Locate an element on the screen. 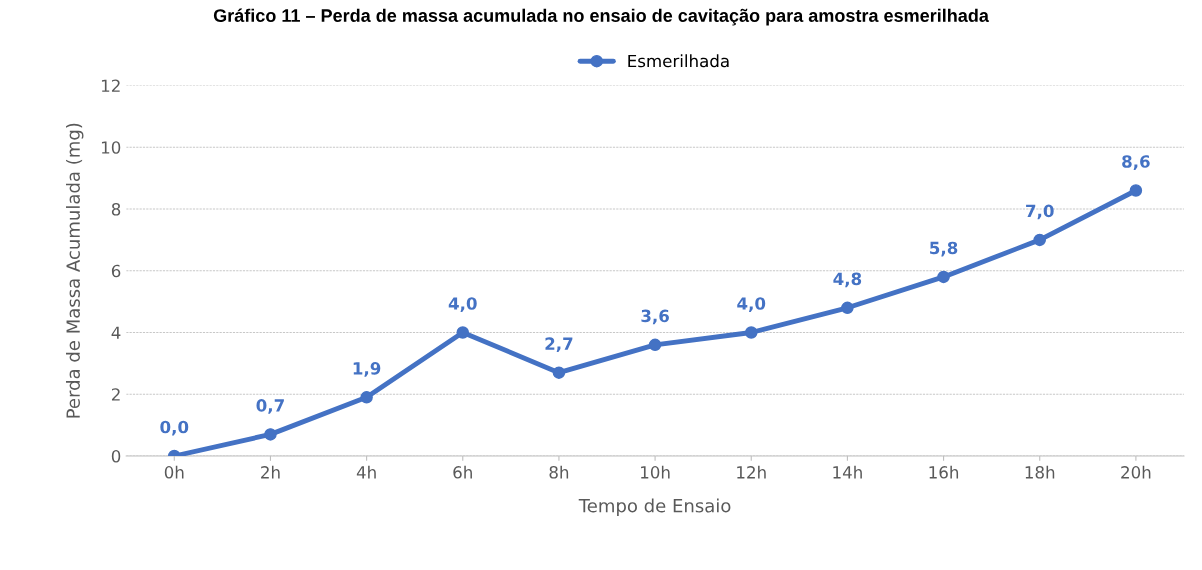  data-label: 3,6 is located at coordinates (655, 317).